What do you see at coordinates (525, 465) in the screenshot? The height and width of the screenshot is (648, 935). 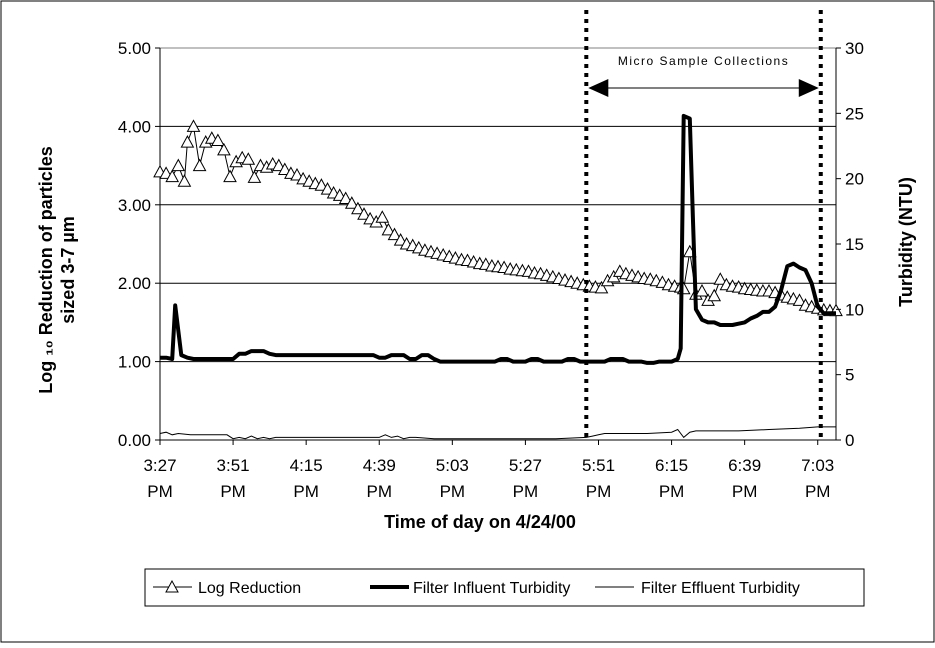 I see `x-tick-label-time: 5:27` at bounding box center [525, 465].